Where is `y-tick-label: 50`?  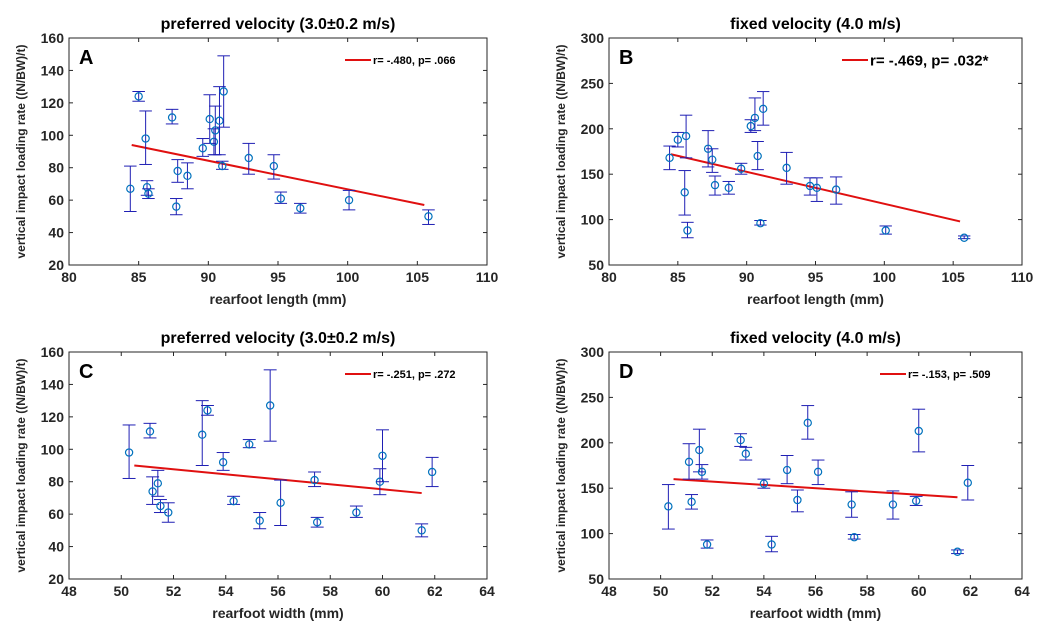
y-tick-label: 50 is located at coordinates (596, 265).